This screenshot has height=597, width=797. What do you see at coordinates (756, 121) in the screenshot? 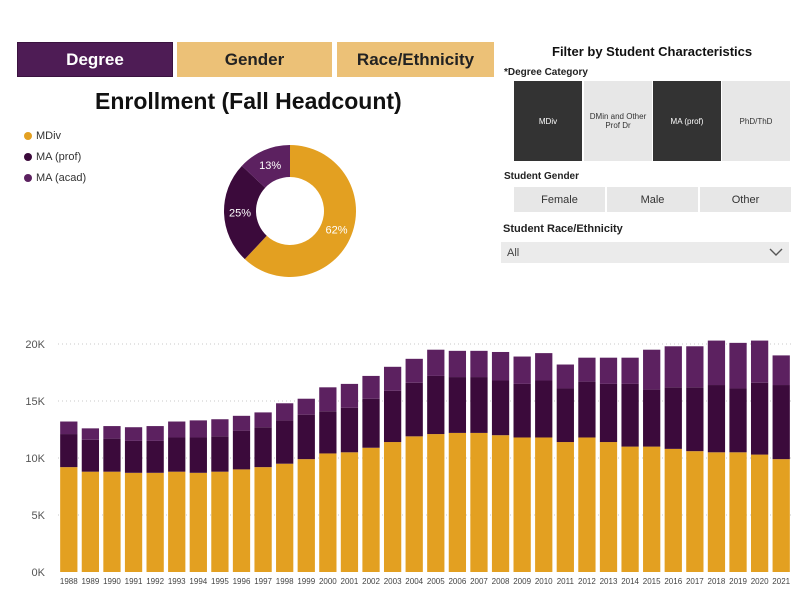
I see `degree-tile-phd: PhD/ThD` at bounding box center [756, 121].